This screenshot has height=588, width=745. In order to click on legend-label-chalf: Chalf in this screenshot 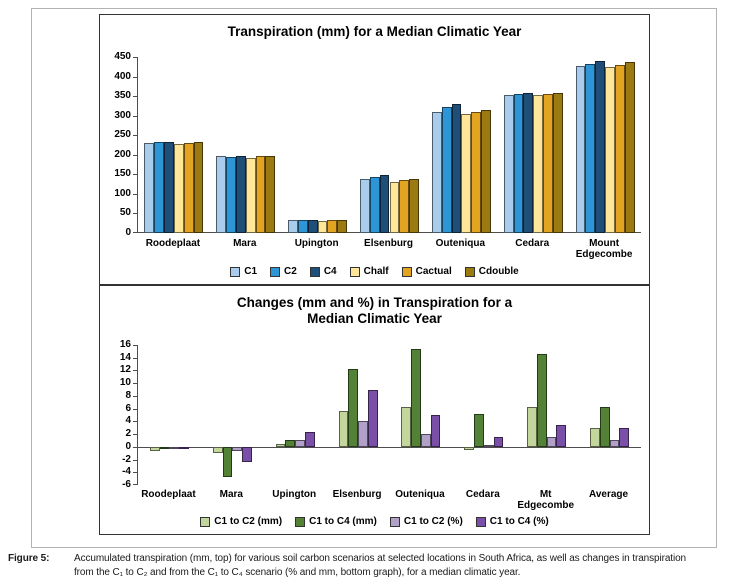, I will do `click(376, 271)`.